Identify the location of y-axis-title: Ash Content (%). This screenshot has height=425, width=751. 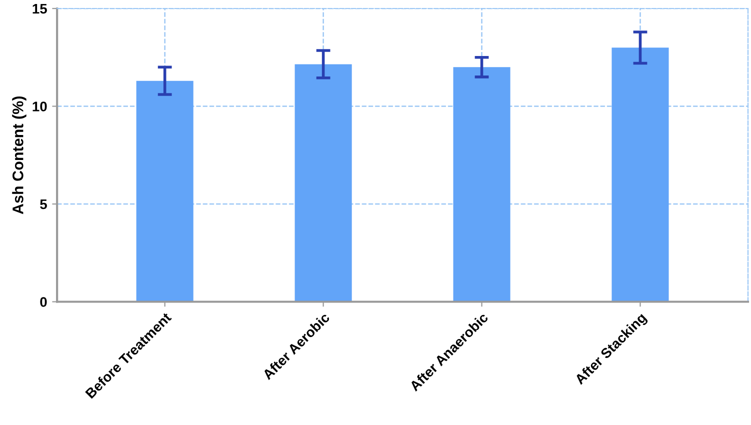
(19, 155).